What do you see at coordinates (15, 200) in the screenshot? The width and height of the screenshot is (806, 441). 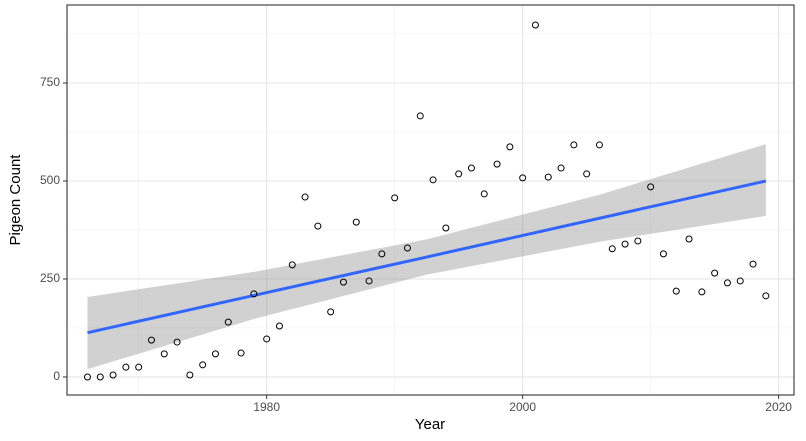 I see `y-axis-title: Pigeon Count` at bounding box center [15, 200].